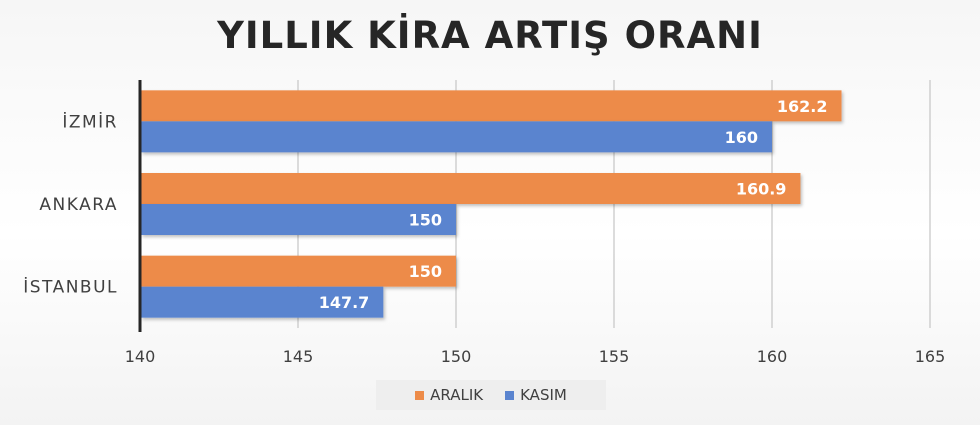 Image resolution: width=980 pixels, height=425 pixels. I want to click on data-label: 162.2, so click(802, 106).